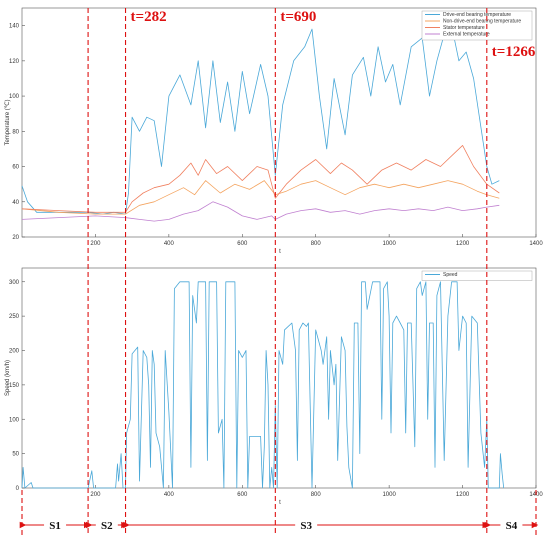 The width and height of the screenshot is (550, 535). I want to click on series-line-external-temperature, so click(260, 211).